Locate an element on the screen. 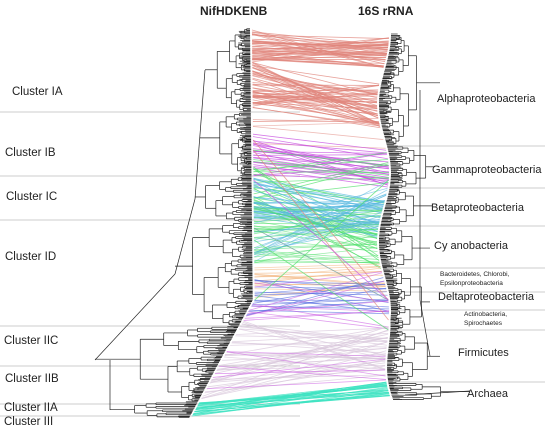  cluster-label-ic: Cluster IC is located at coordinates (31, 197).